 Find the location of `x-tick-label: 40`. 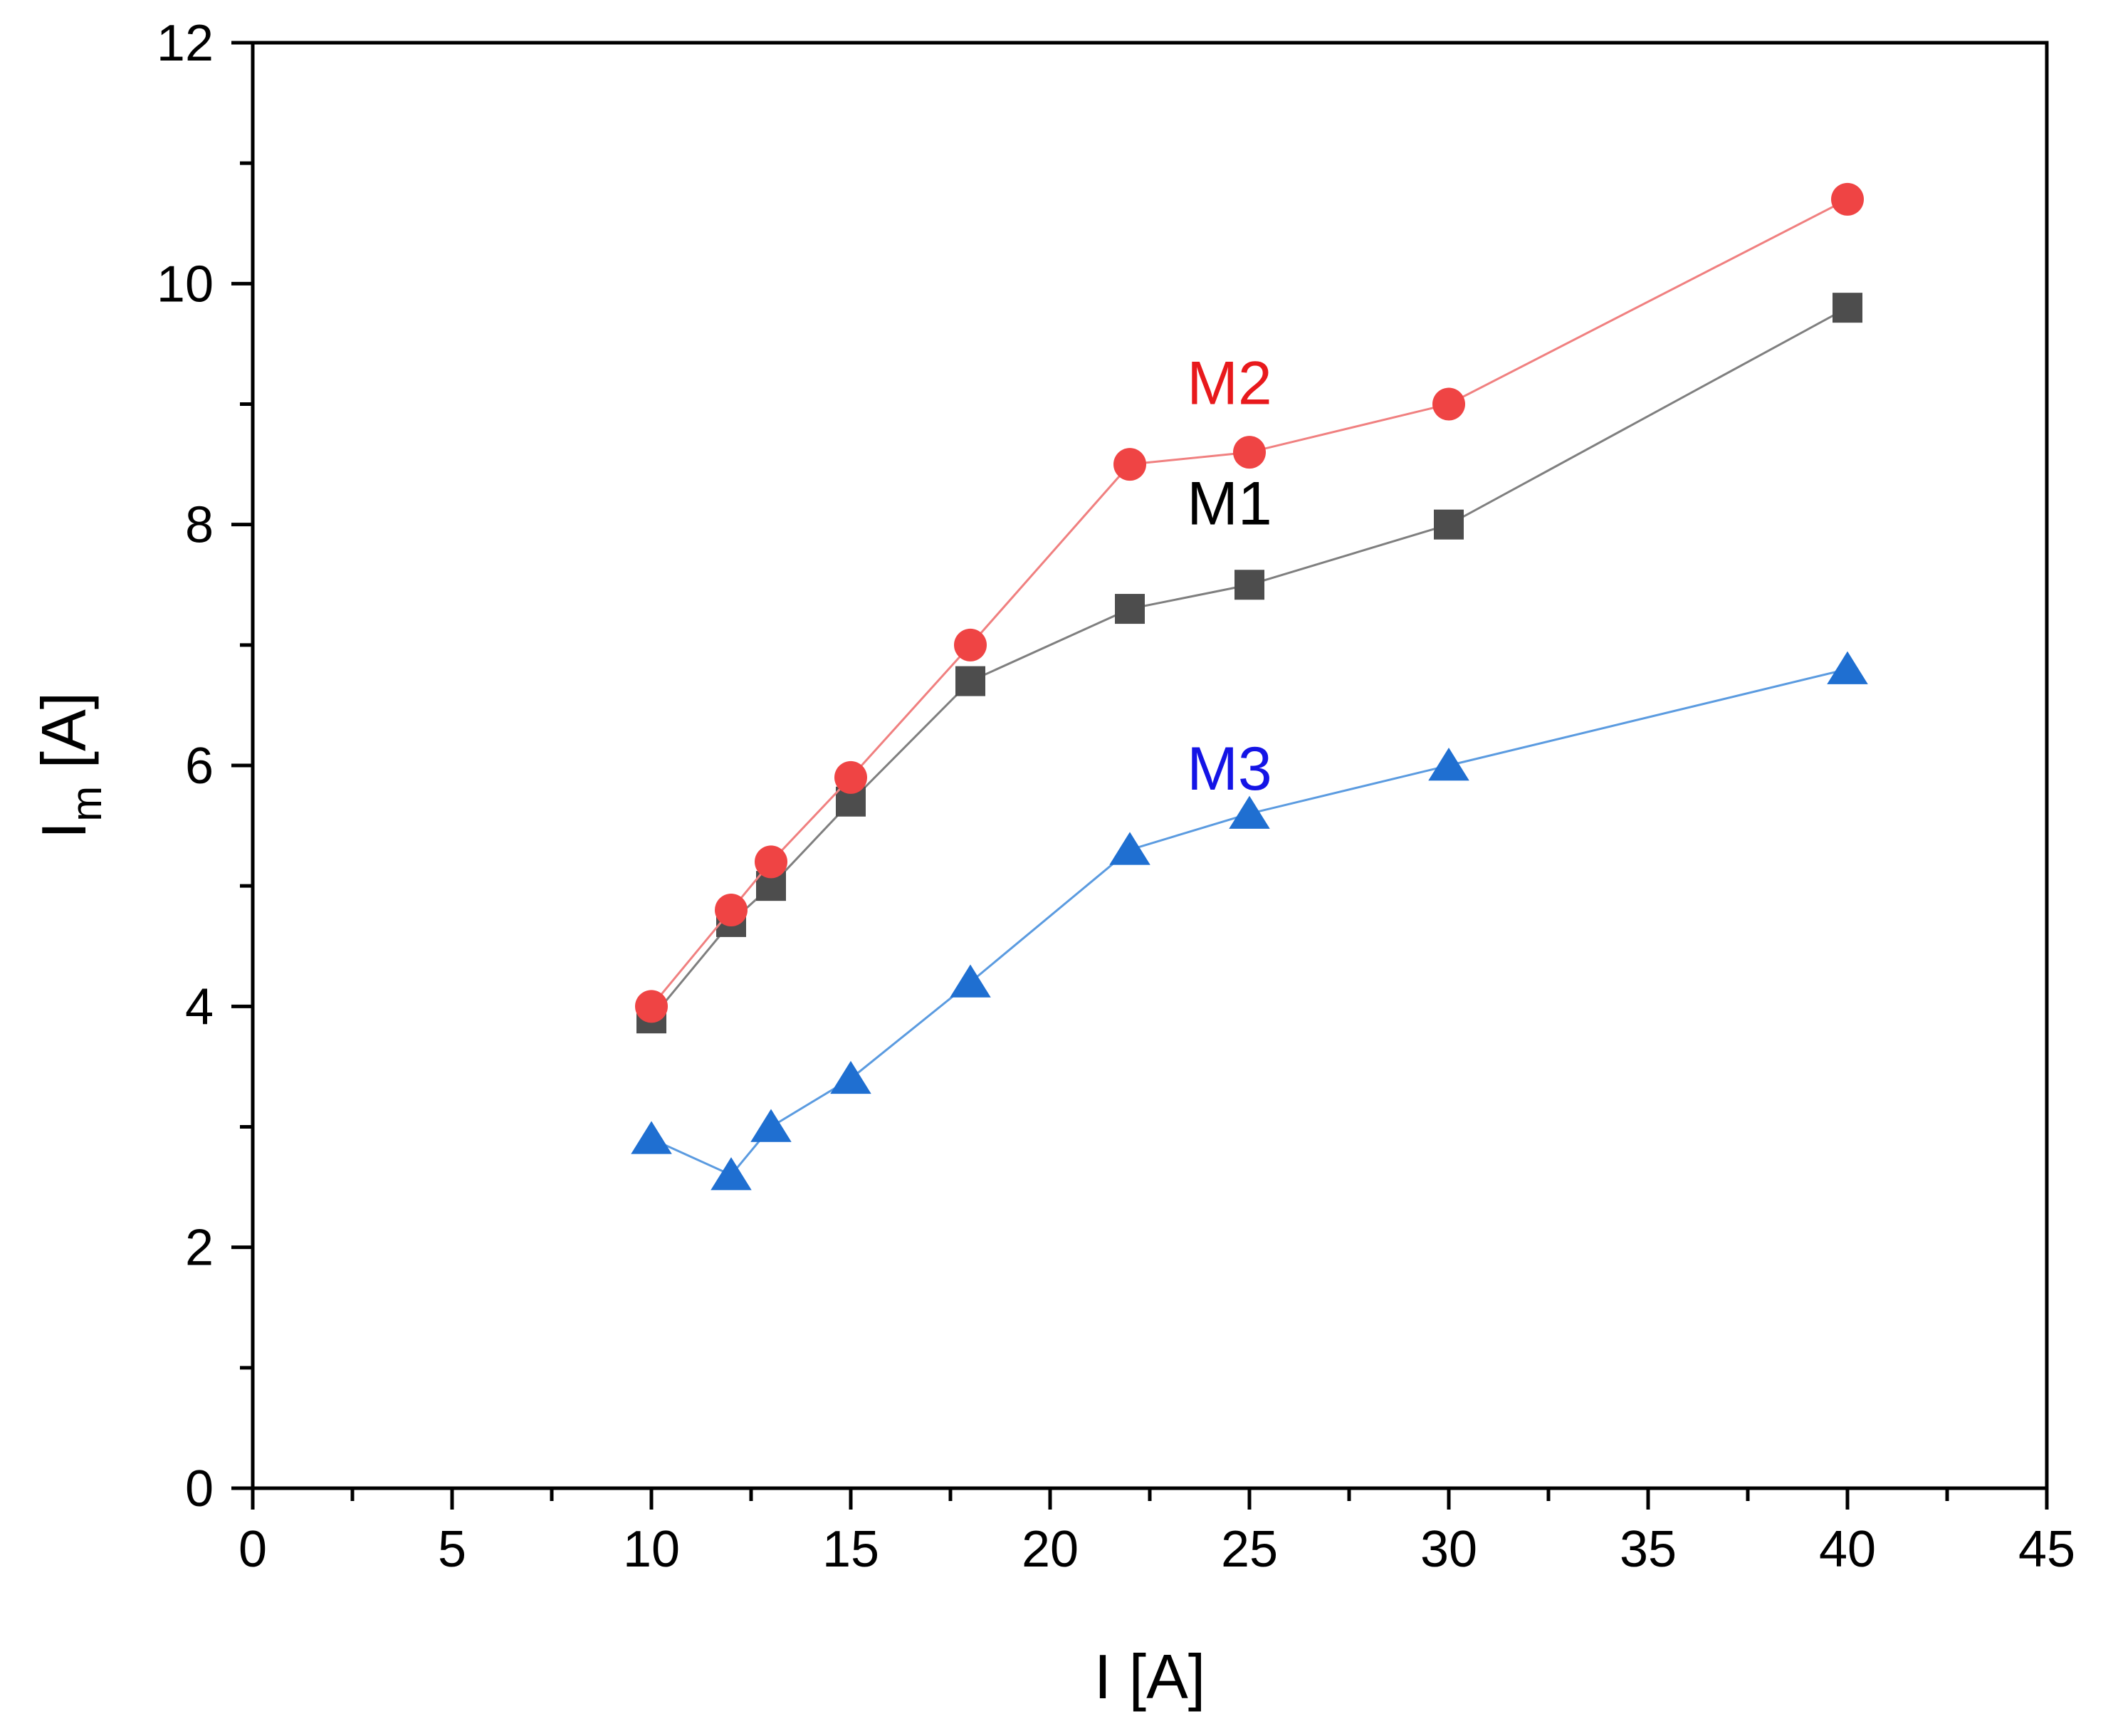

x-tick-label: 40 is located at coordinates (1847, 1549).